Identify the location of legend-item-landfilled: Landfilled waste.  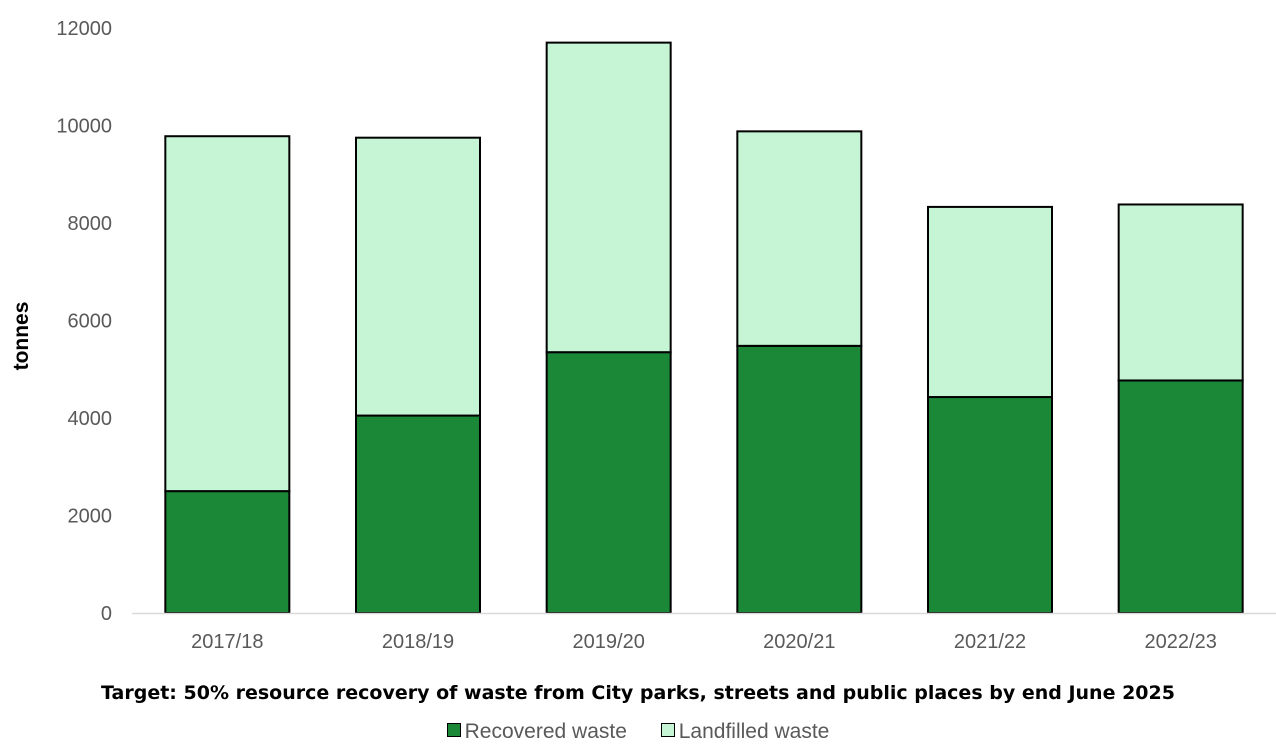
(745, 732).